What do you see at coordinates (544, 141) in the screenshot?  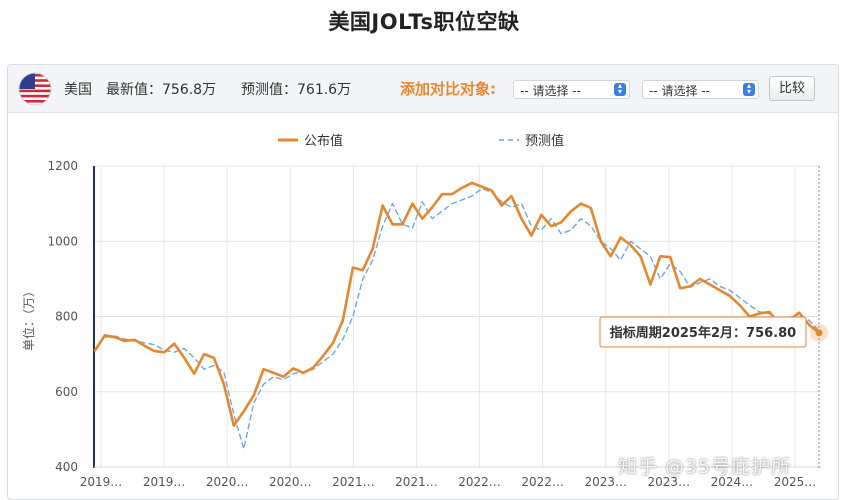 I see `legend-label-forecast: 预测值` at bounding box center [544, 141].